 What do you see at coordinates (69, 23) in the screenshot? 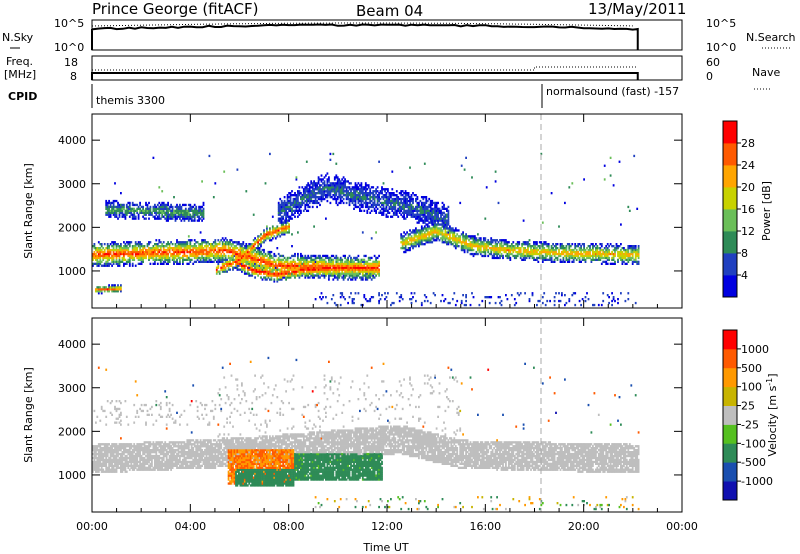
I see `nsky-tick-top: 10^5` at bounding box center [69, 23].